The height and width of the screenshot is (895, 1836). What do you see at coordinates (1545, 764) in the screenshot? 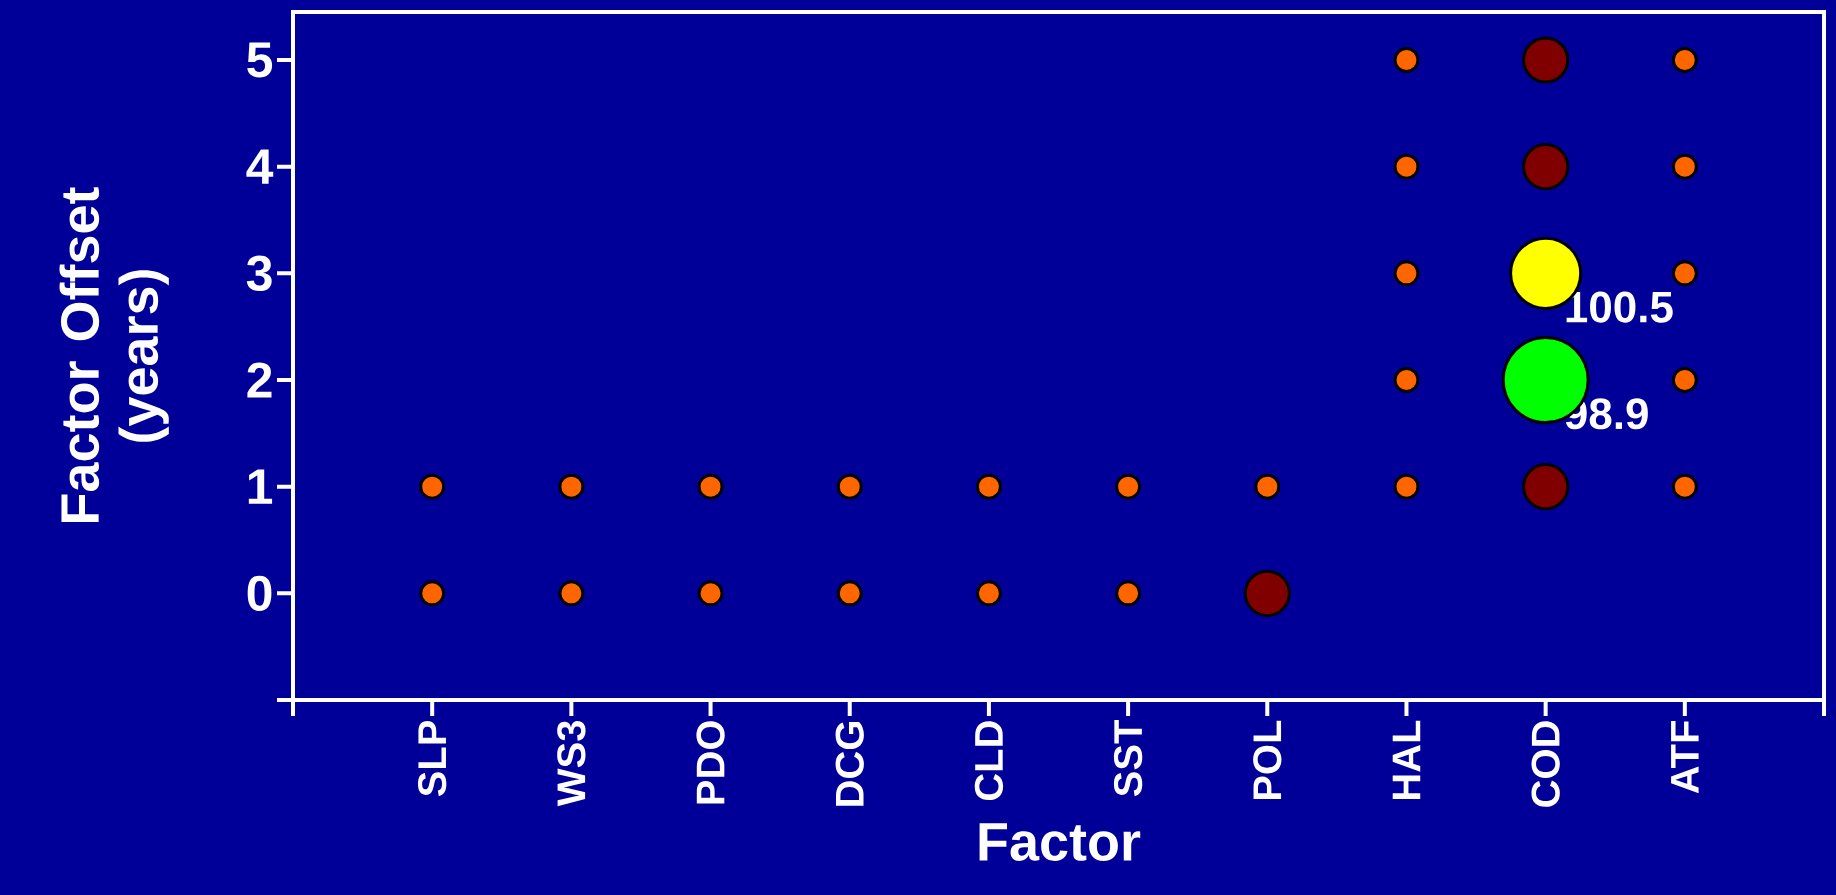
I see `x-tick-label: COD` at bounding box center [1545, 764].